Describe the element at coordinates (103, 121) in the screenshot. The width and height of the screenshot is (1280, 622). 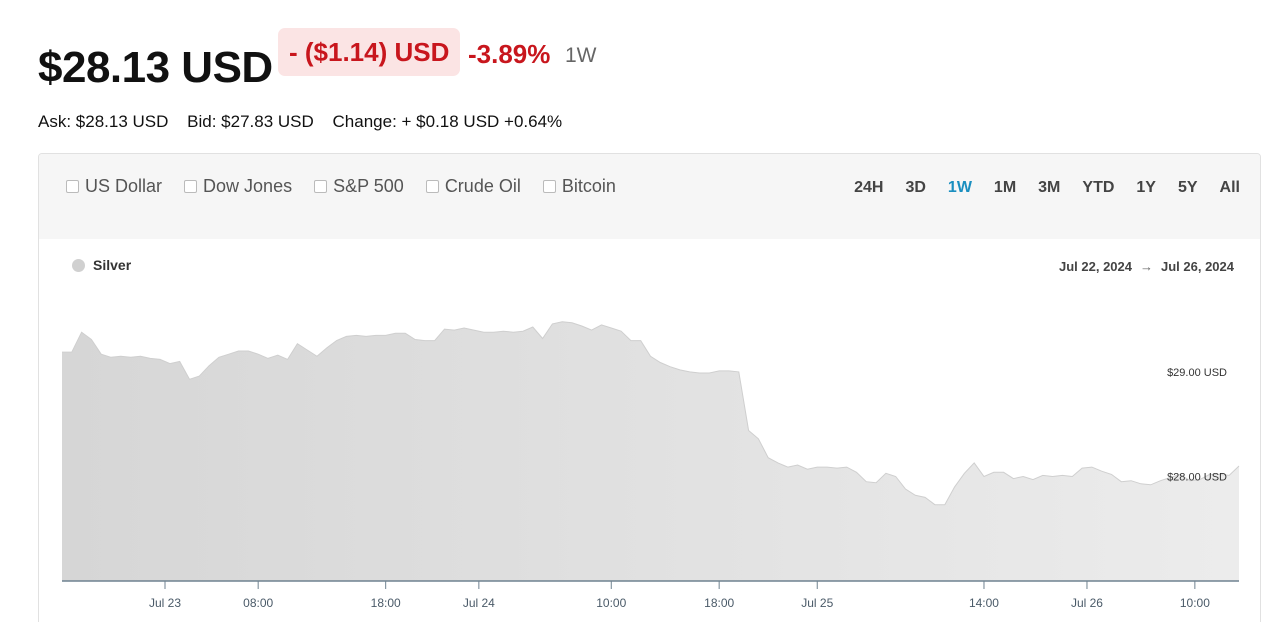
I see `ask-price: Ask: $28.13 USD` at that location.